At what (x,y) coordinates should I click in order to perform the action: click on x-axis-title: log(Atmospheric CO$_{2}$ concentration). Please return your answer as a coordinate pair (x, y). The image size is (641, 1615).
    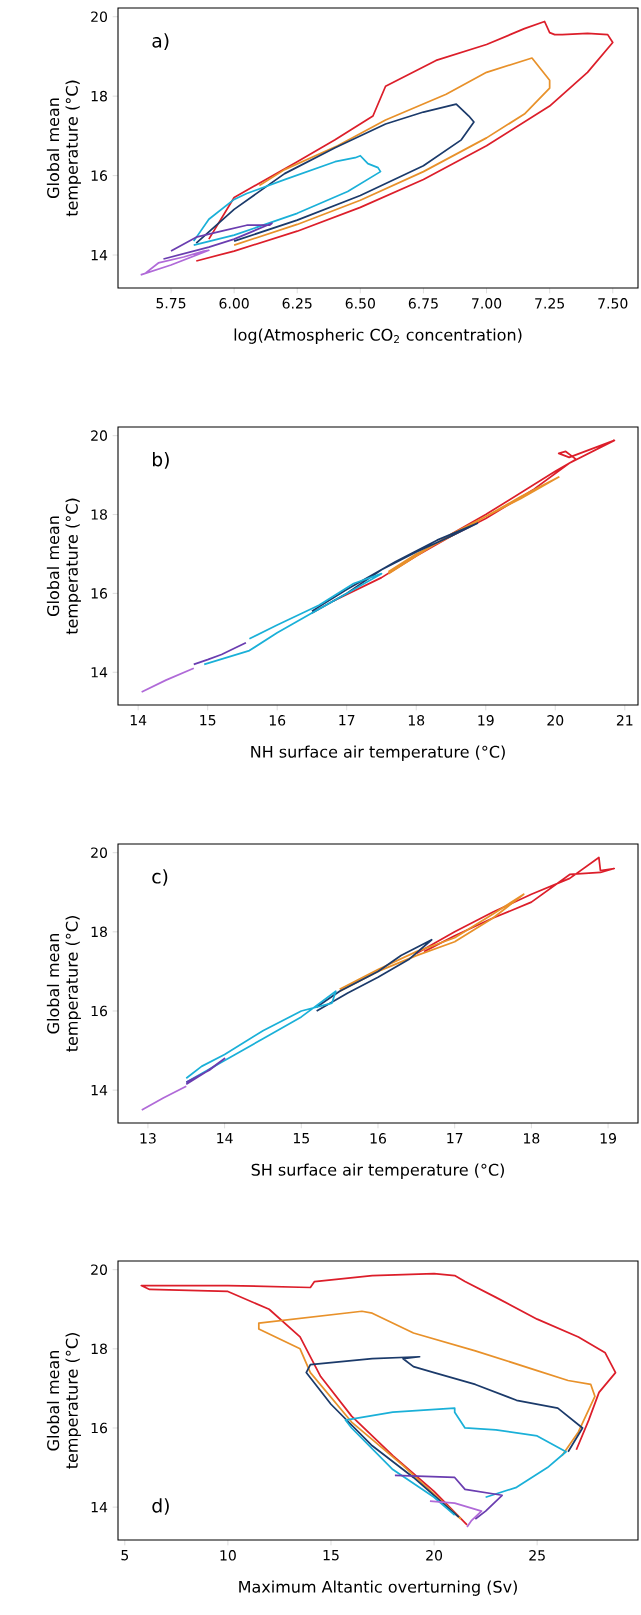
    Looking at the image, I should click on (378, 336).